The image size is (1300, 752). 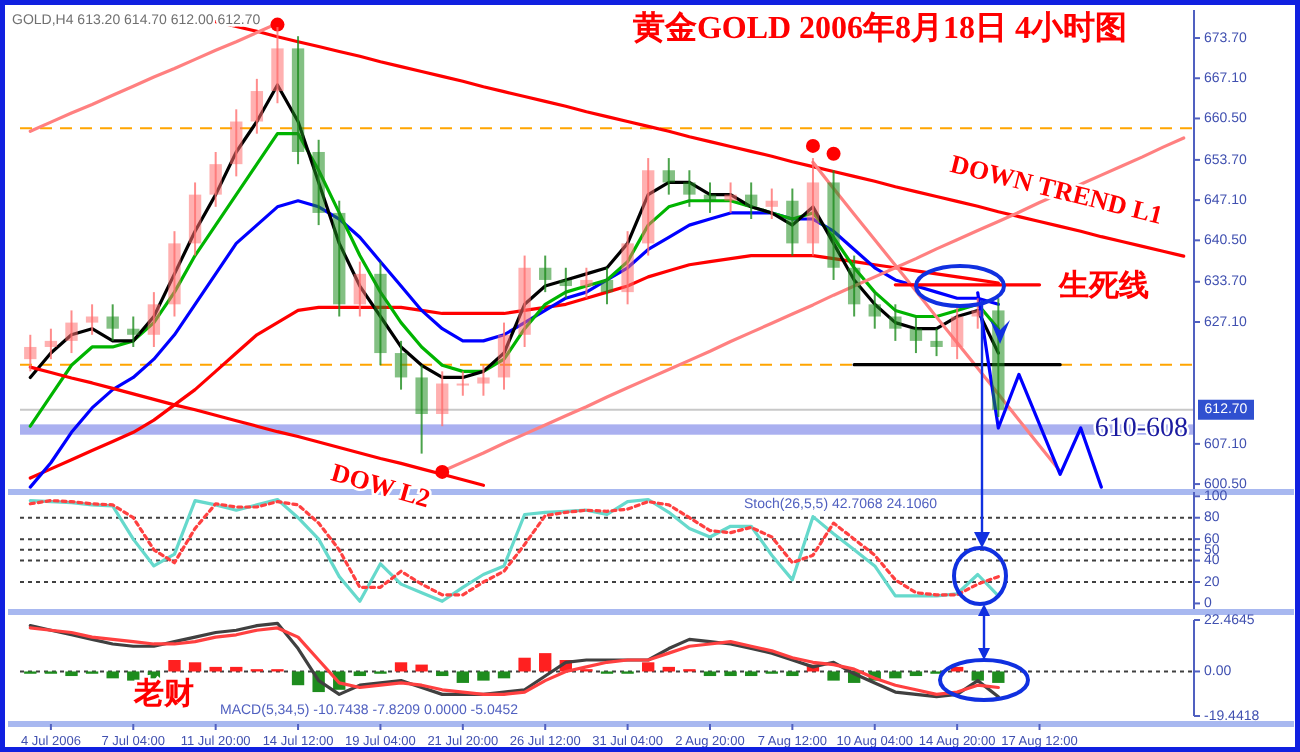 What do you see at coordinates (380, 485) in the screenshot?
I see `annotation: DOW L2` at bounding box center [380, 485].